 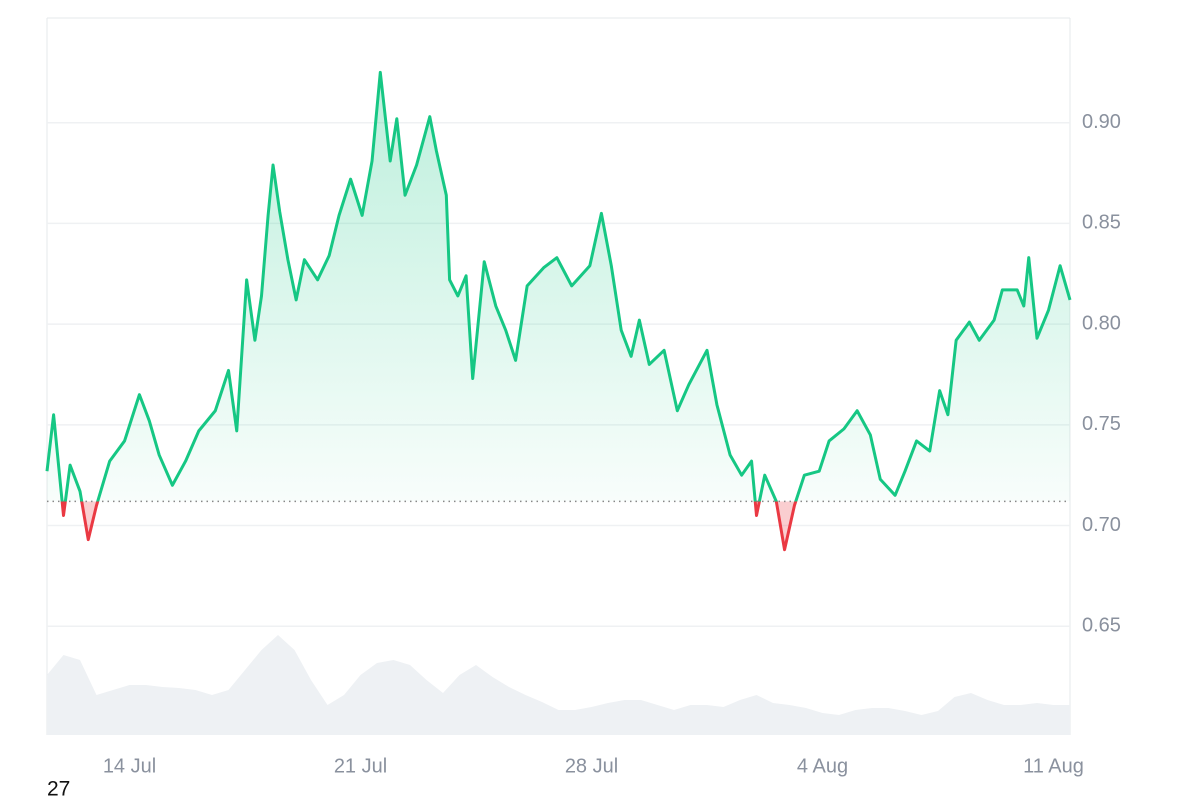 What do you see at coordinates (822, 766) in the screenshot?
I see `x-tick-label: 4 Aug` at bounding box center [822, 766].